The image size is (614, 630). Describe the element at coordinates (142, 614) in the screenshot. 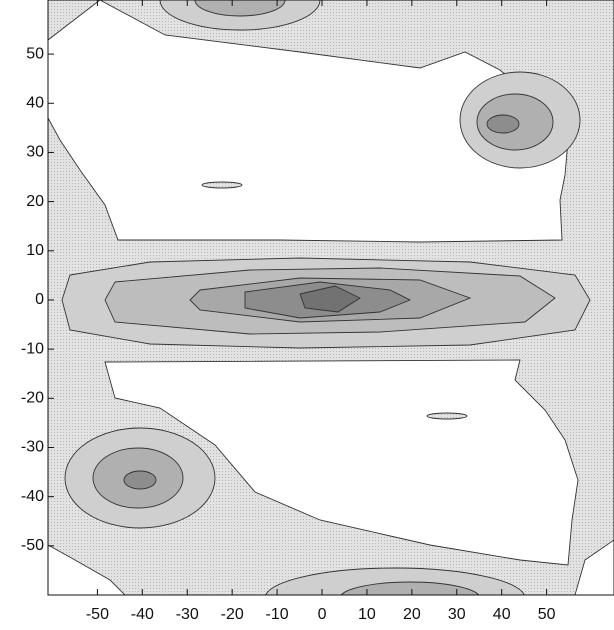

I see `x-tick-label: -40` at that location.